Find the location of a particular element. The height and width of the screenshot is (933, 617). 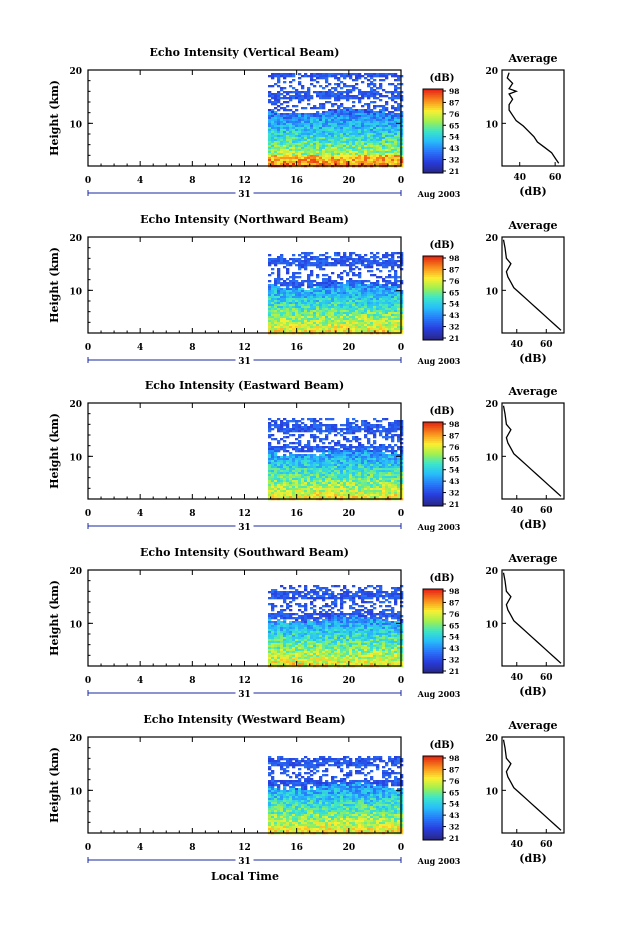

colorbar-tick-label: 43 is located at coordinates (454, 148).